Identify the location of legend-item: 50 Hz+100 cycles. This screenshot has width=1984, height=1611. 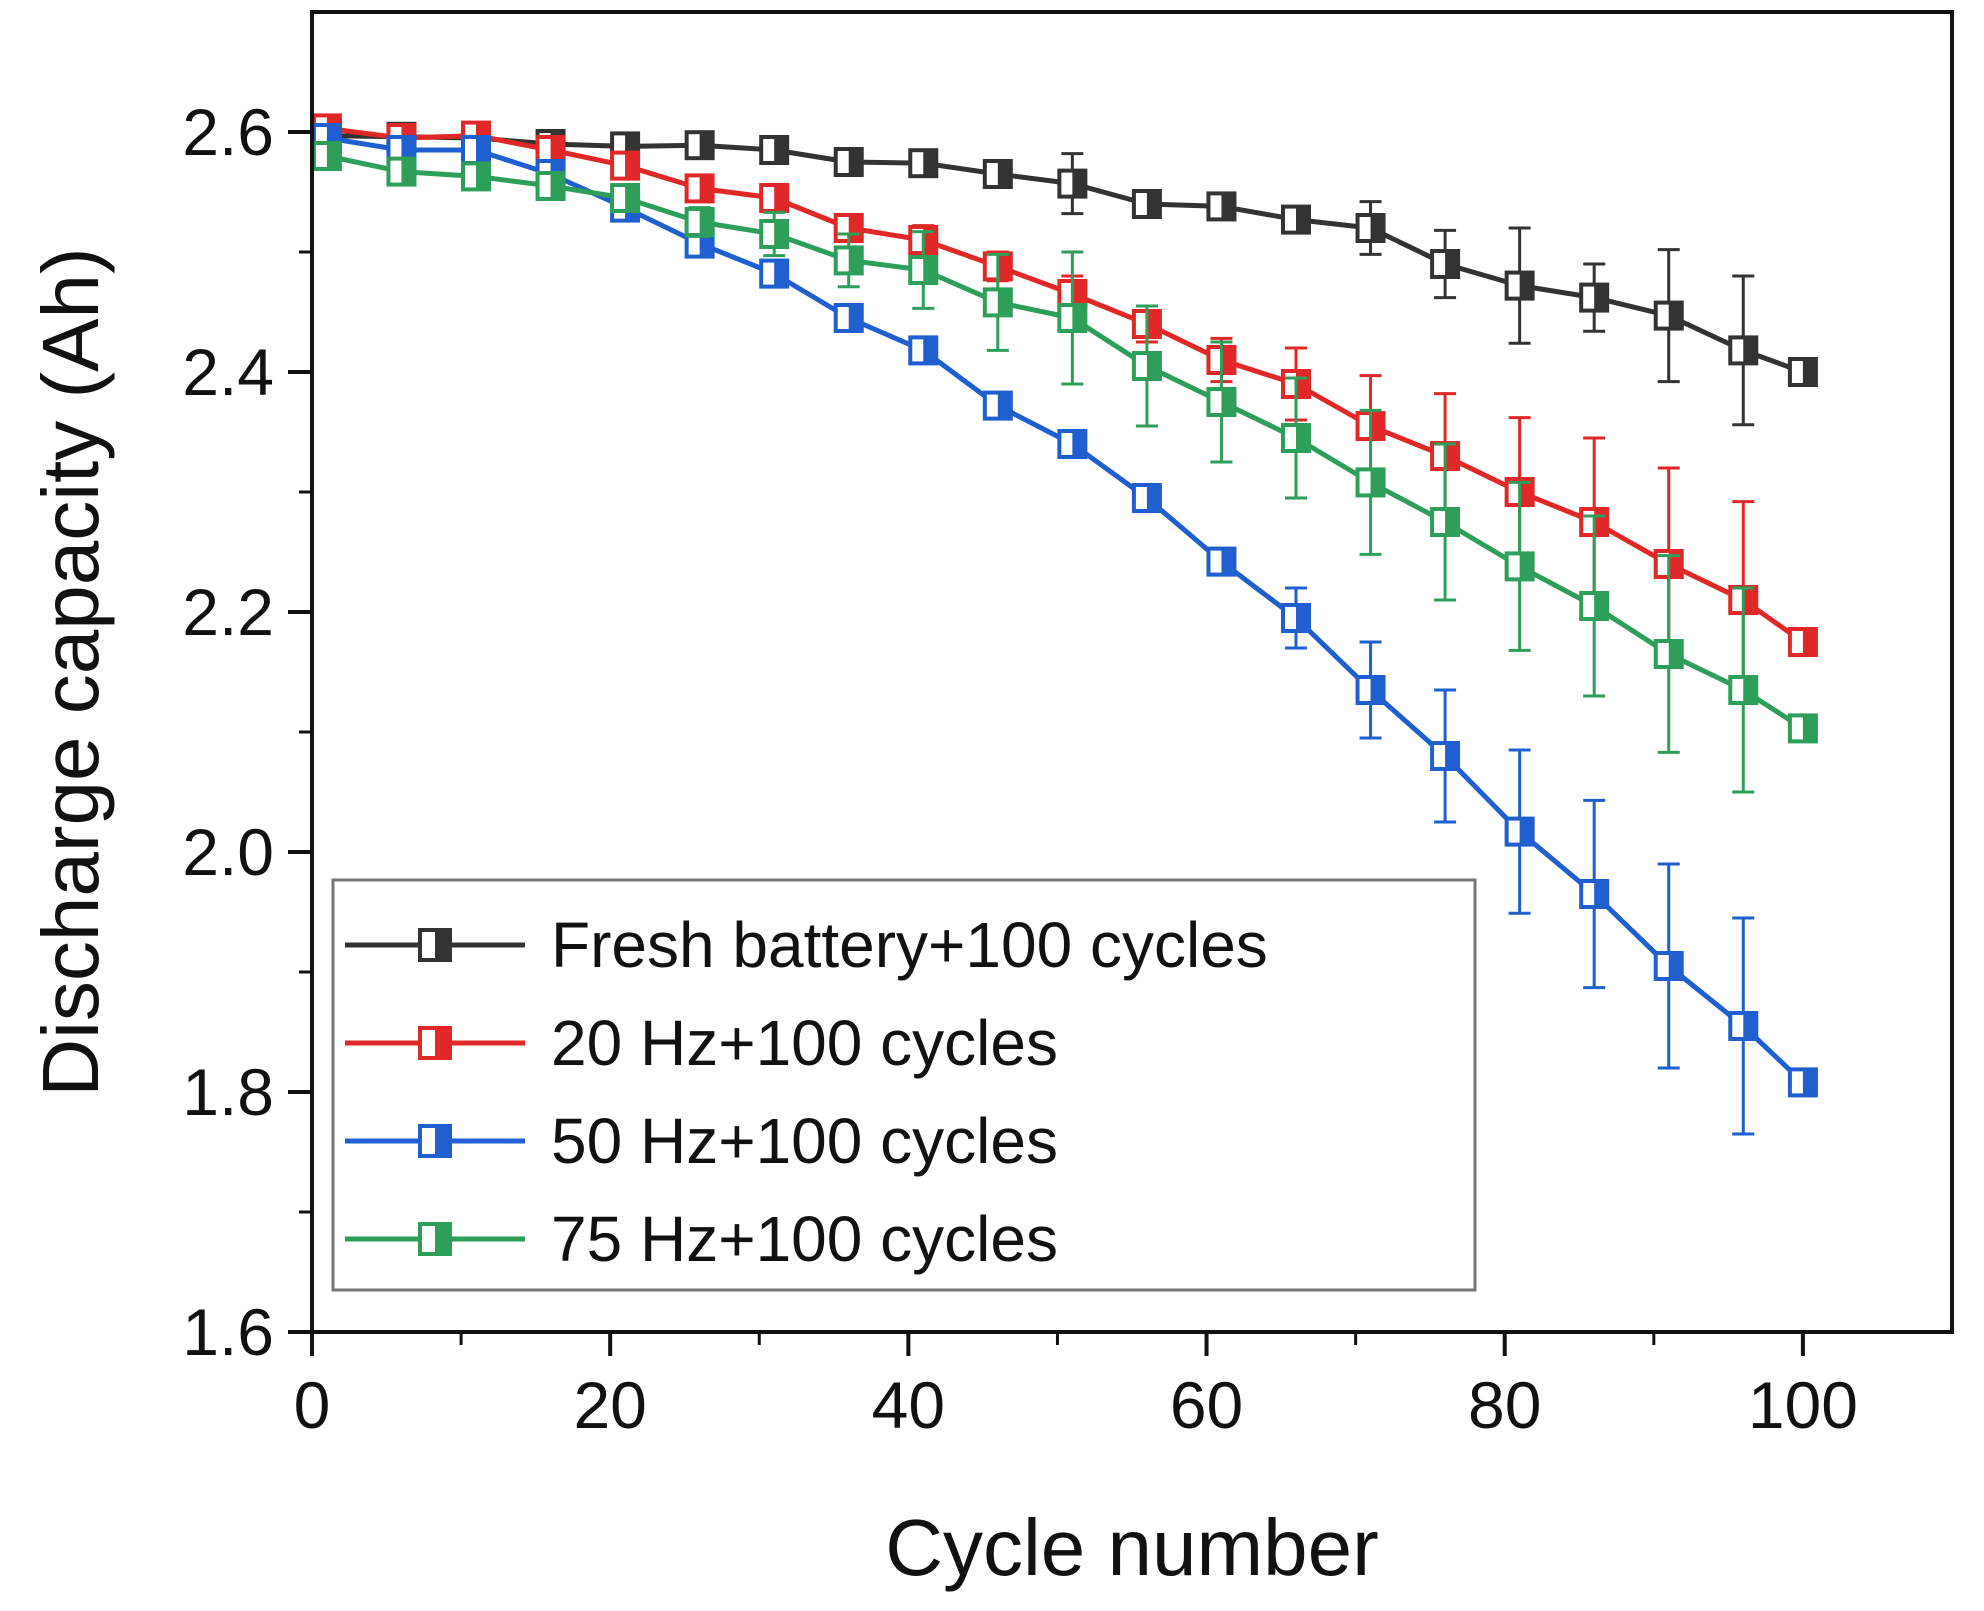
(701, 1141).